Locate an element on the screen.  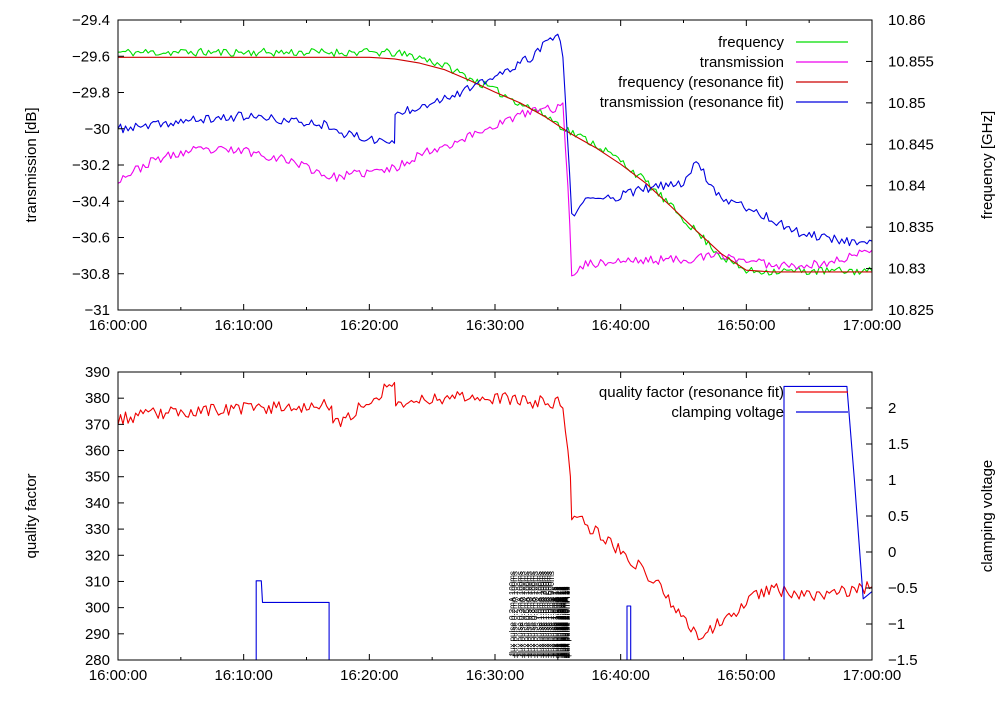
y2-axis-title: frequency [GHz] is located at coordinates (987, 165).